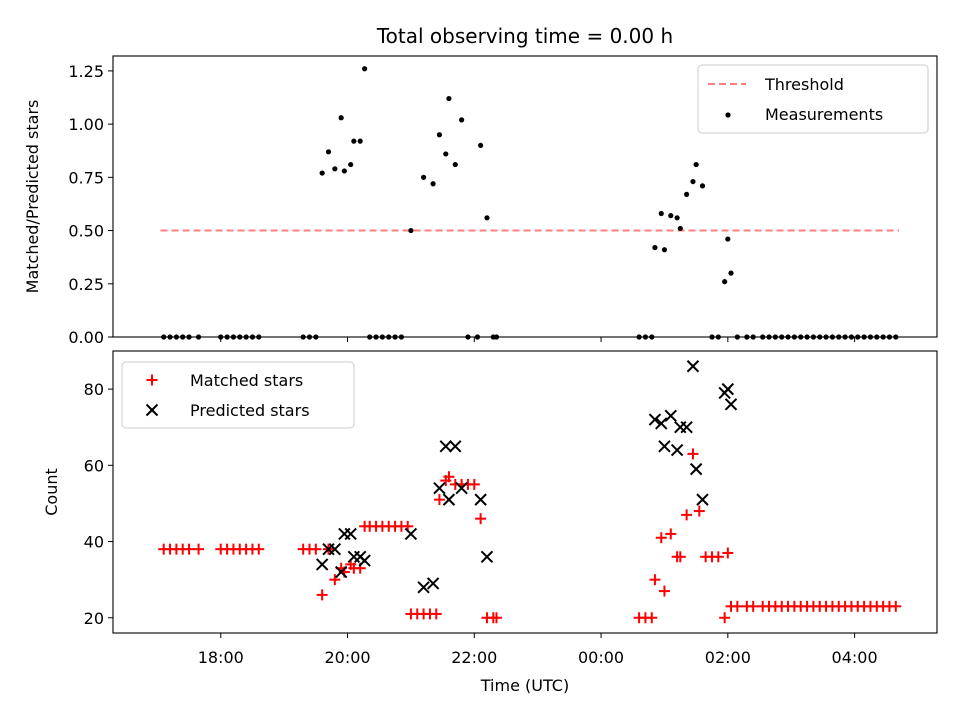  I want to click on y-tick-label: 1.25, so click(86, 71).